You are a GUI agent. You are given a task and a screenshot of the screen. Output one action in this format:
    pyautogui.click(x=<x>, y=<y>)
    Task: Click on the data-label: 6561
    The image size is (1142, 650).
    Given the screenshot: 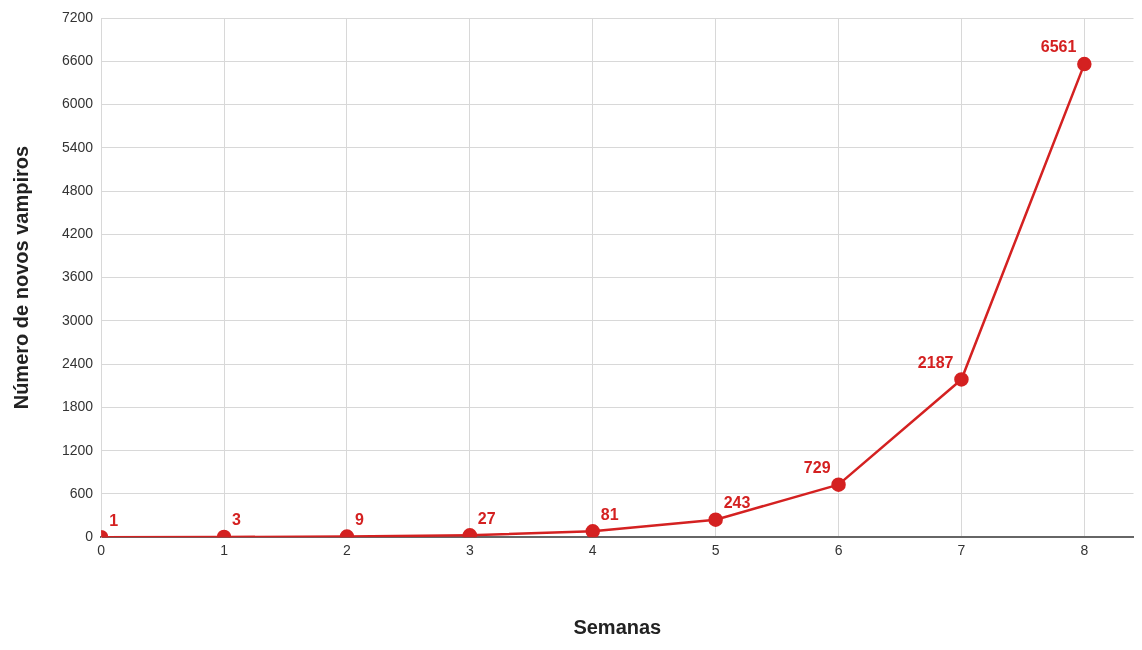 What is the action you would take?
    pyautogui.click(x=1058, y=47)
    